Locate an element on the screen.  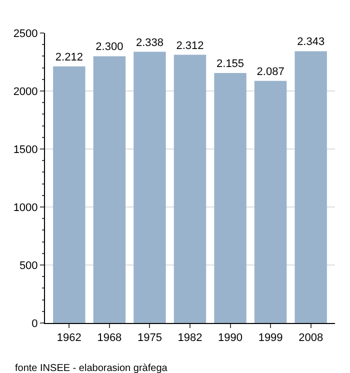
x-tick-label: 1982 is located at coordinates (190, 338).